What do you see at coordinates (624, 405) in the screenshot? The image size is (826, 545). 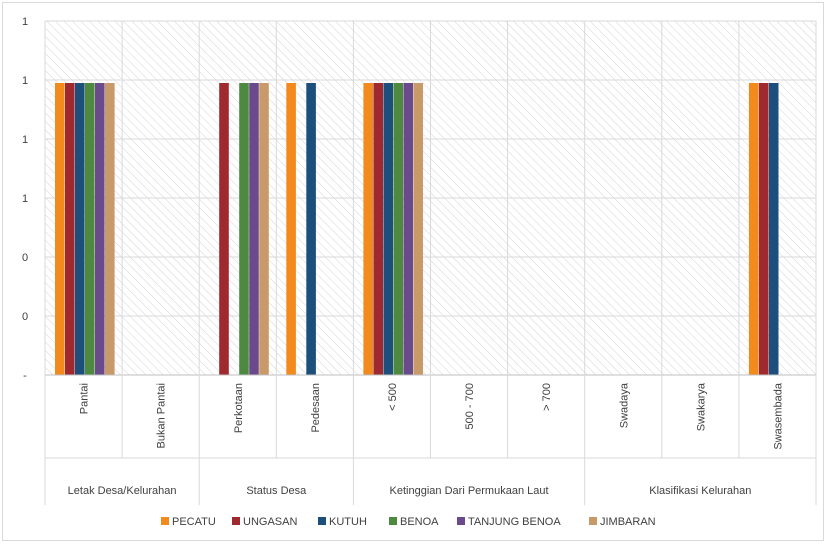 I see `category-label: Swadaya` at bounding box center [624, 405].